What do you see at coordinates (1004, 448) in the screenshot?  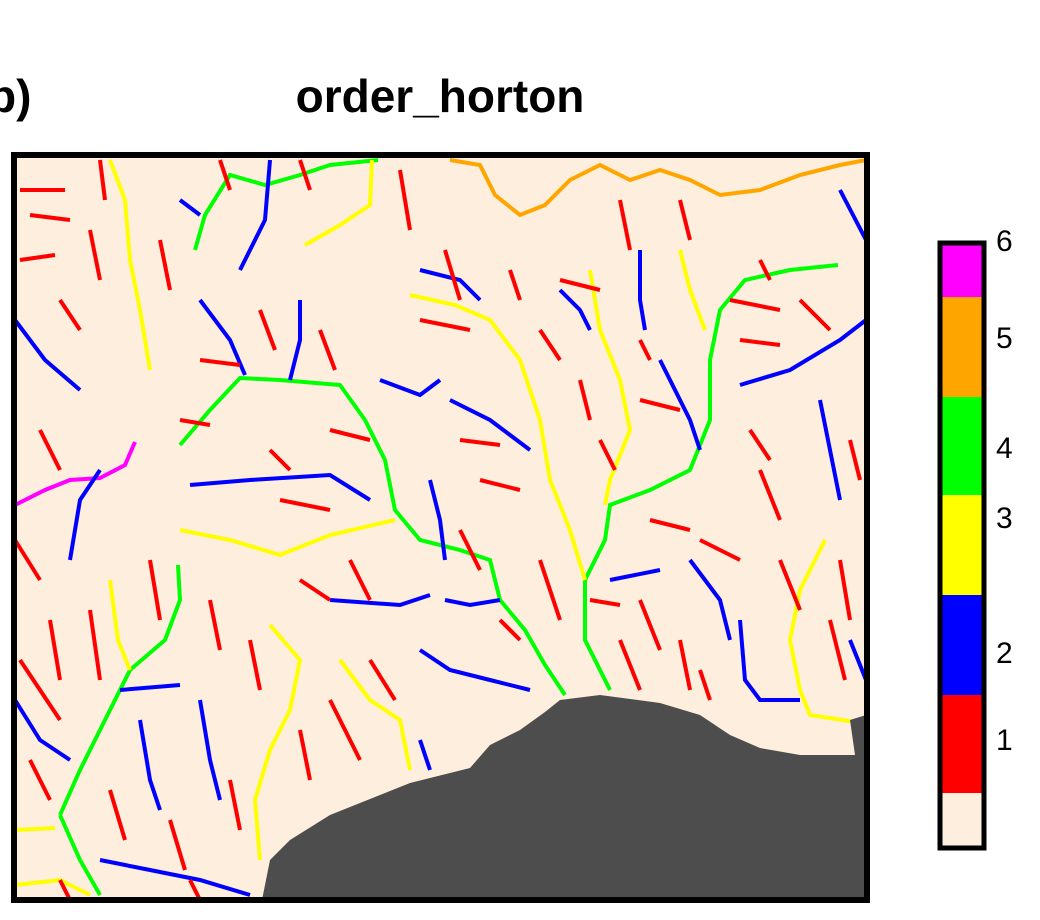 I see `colorbar-tick-label: 4` at bounding box center [1004, 448].